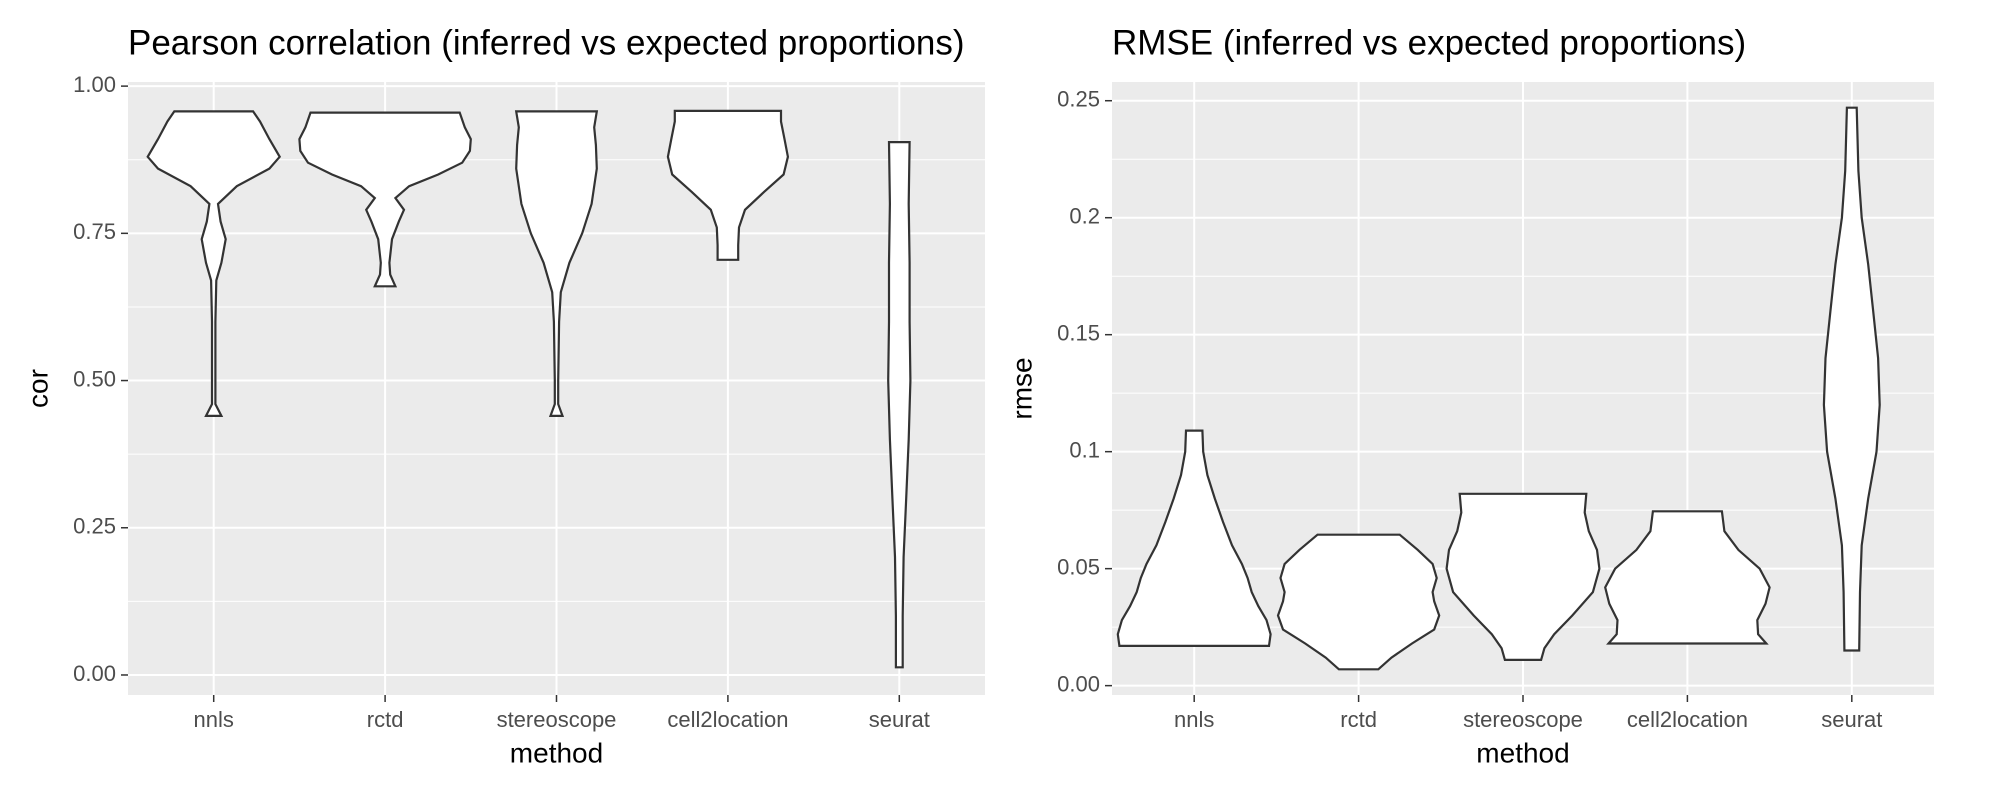  Describe the element at coordinates (1078, 566) in the screenshot. I see `y-tick-label: 0.05` at that location.